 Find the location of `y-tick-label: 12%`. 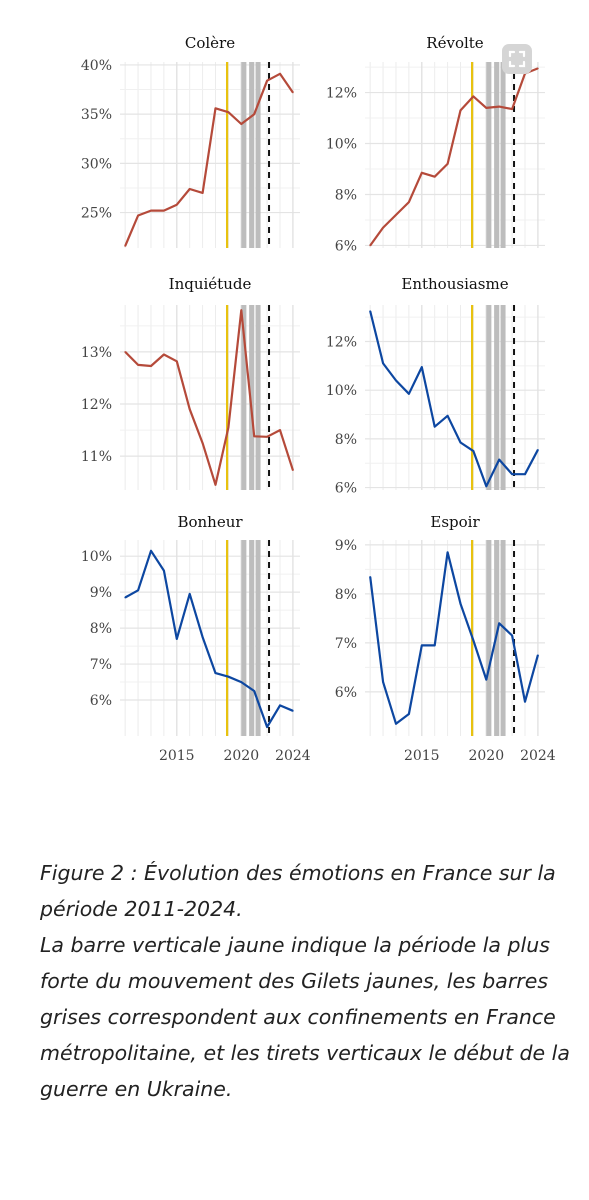

y-tick-label: 12% is located at coordinates (341, 343).